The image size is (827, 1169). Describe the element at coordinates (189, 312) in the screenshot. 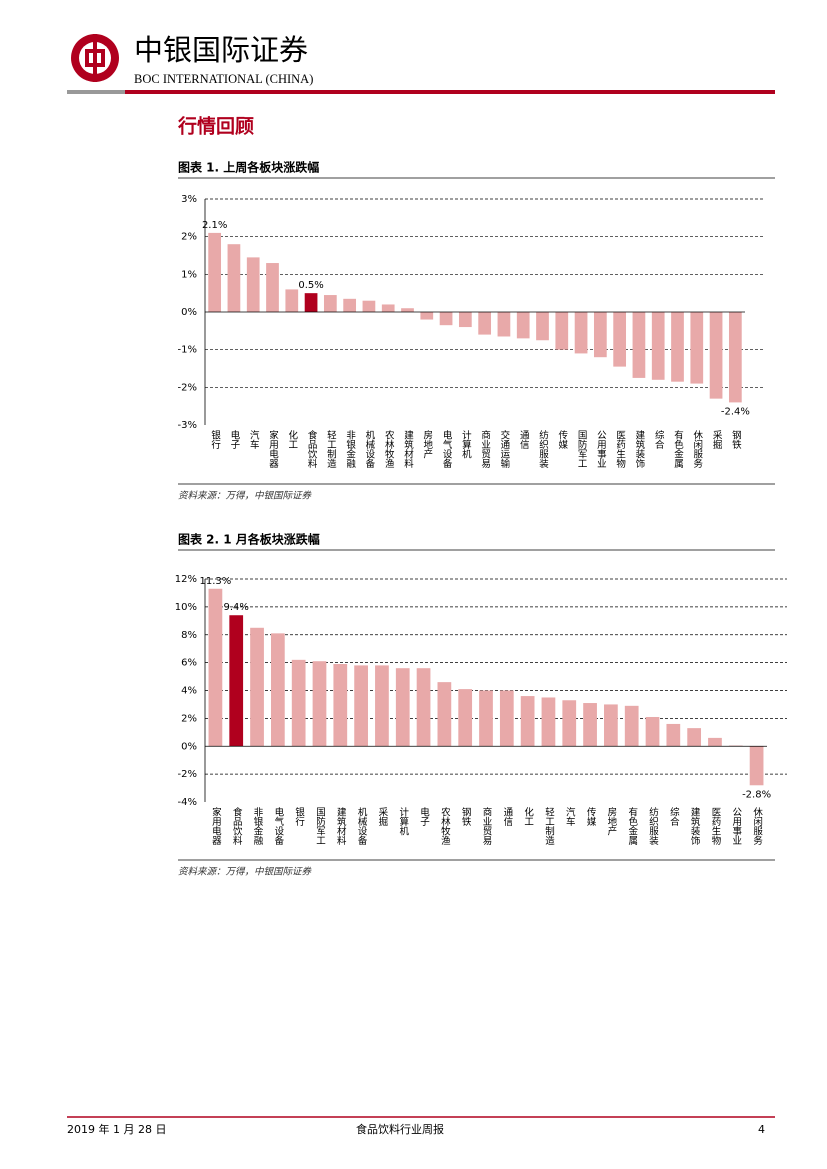

I see `y-tick-label: 0%` at that location.